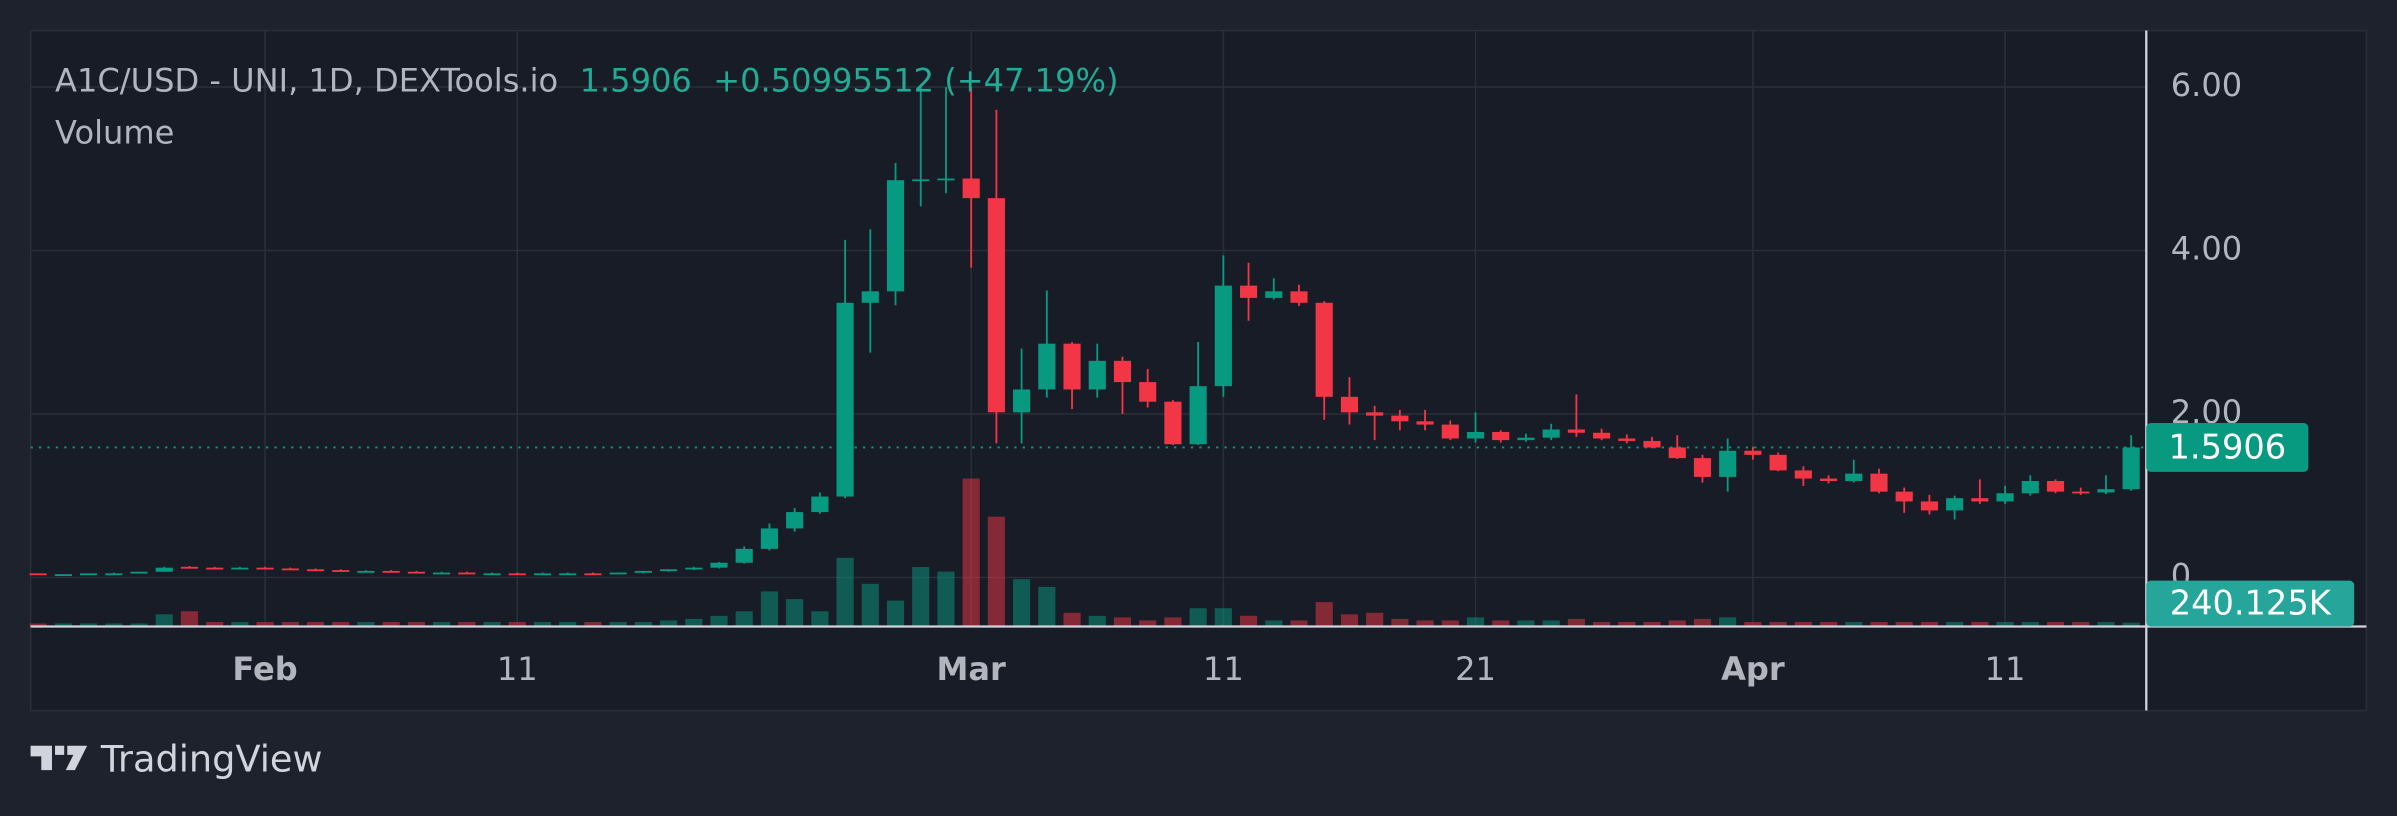 The width and height of the screenshot is (2397, 816). Describe the element at coordinates (59, 758) in the screenshot. I see `logo-icon` at that location.